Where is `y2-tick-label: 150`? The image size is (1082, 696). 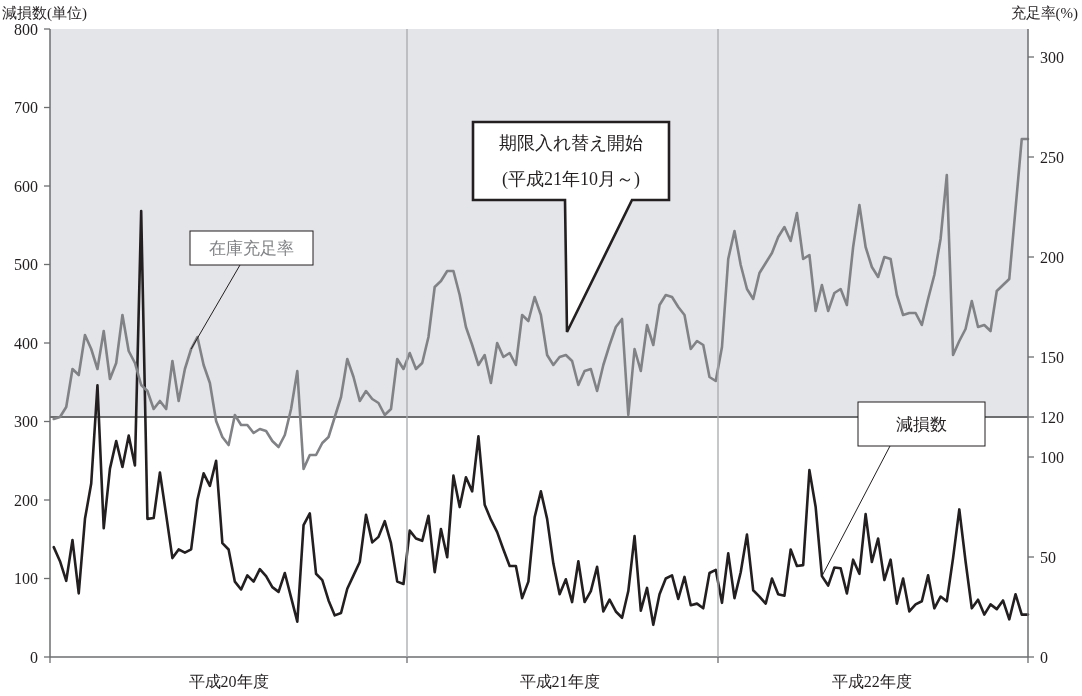
y2-tick-label: 150 is located at coordinates (1052, 357).